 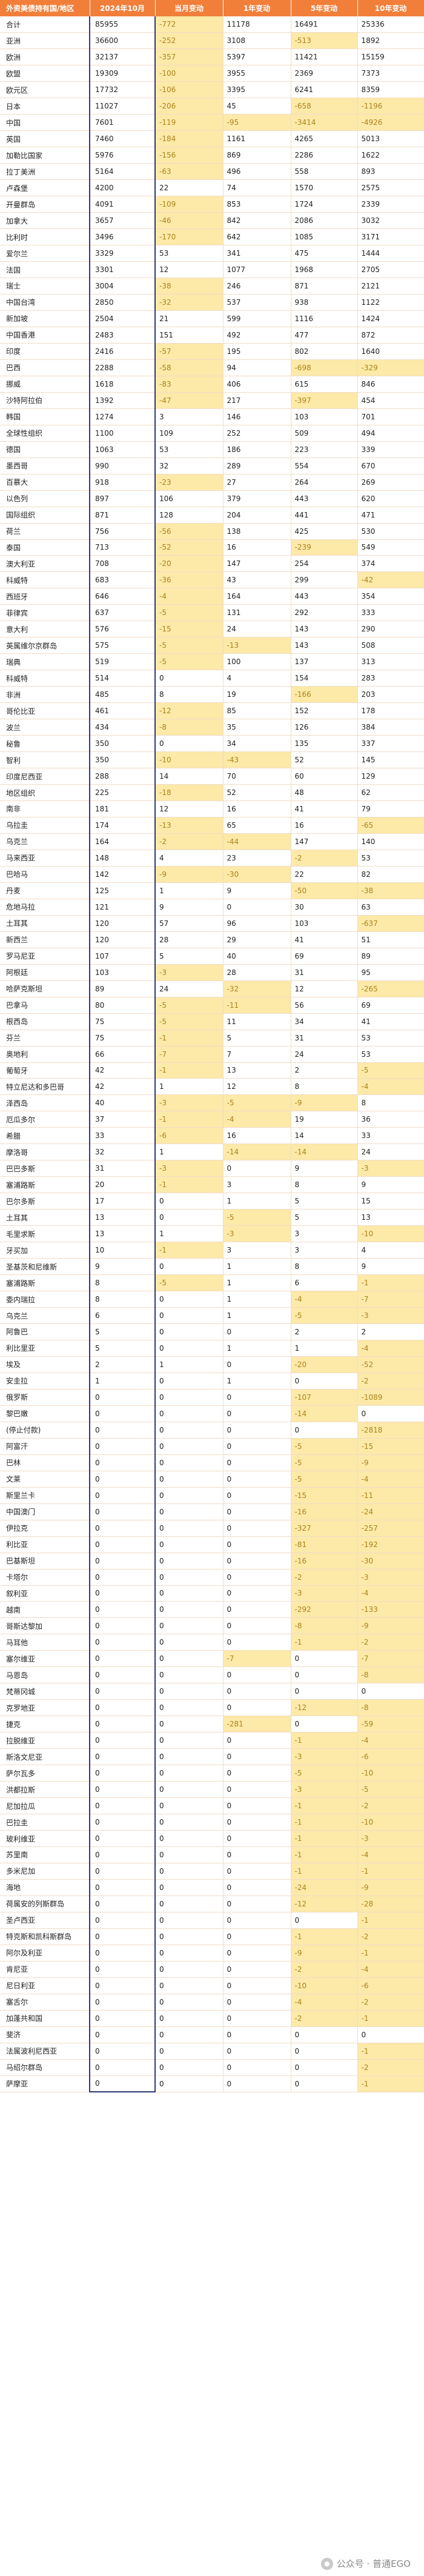 I want to click on region-name: 乌拉圭, so click(x=45, y=825).